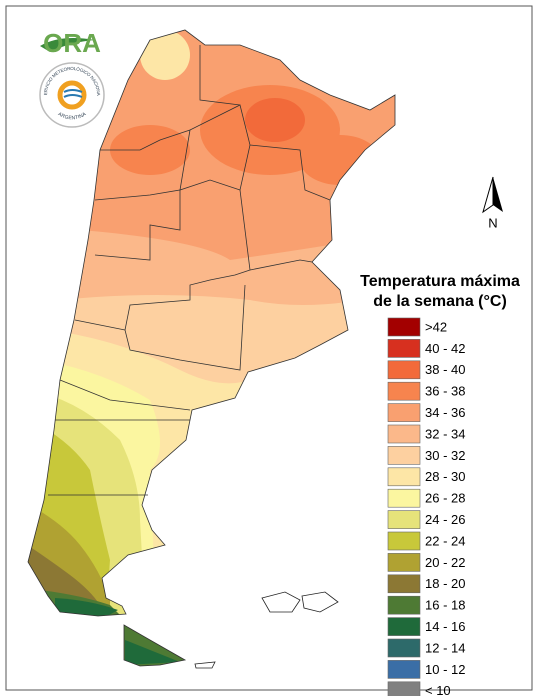  Describe the element at coordinates (266, 630) in the screenshot. I see `islands` at that location.